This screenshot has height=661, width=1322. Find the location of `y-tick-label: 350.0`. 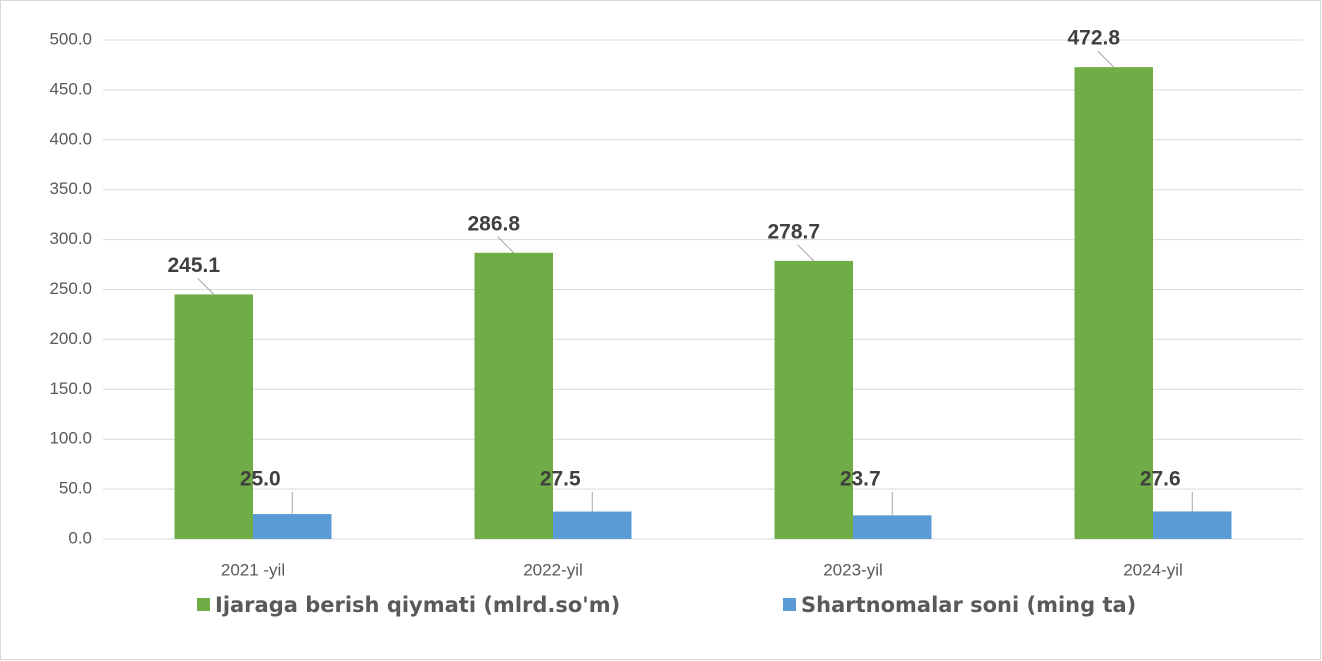

y-tick-label: 350.0 is located at coordinates (70, 188).